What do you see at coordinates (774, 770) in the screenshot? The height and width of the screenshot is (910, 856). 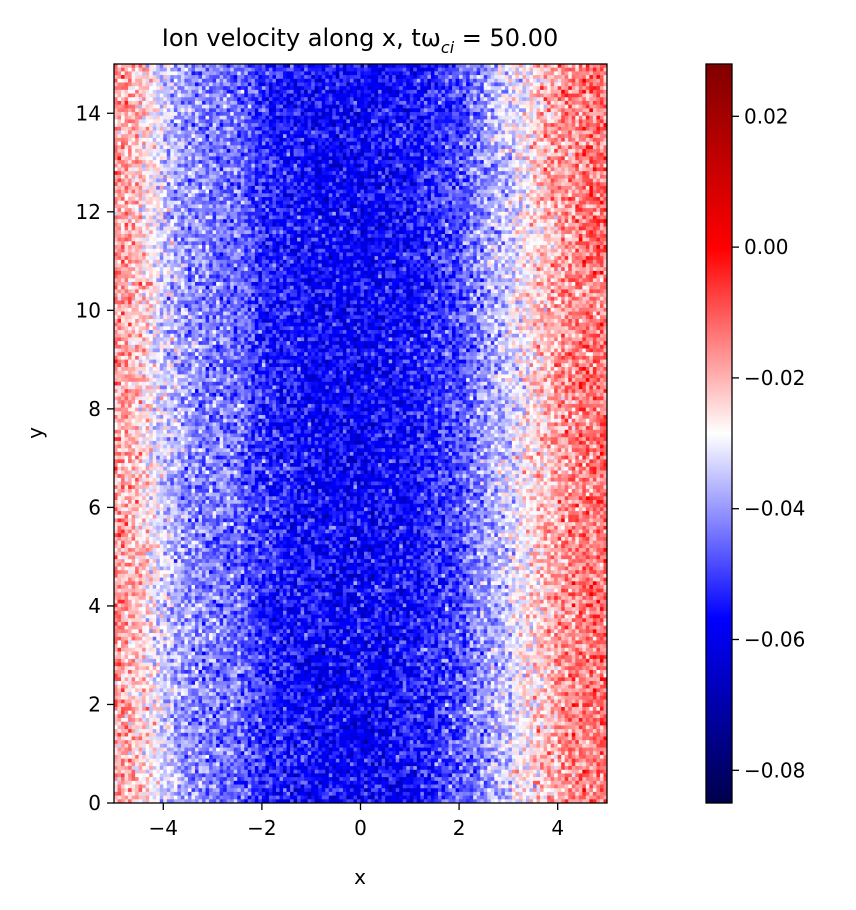 I see `colorbar-tick-label: −0.08` at bounding box center [774, 770].